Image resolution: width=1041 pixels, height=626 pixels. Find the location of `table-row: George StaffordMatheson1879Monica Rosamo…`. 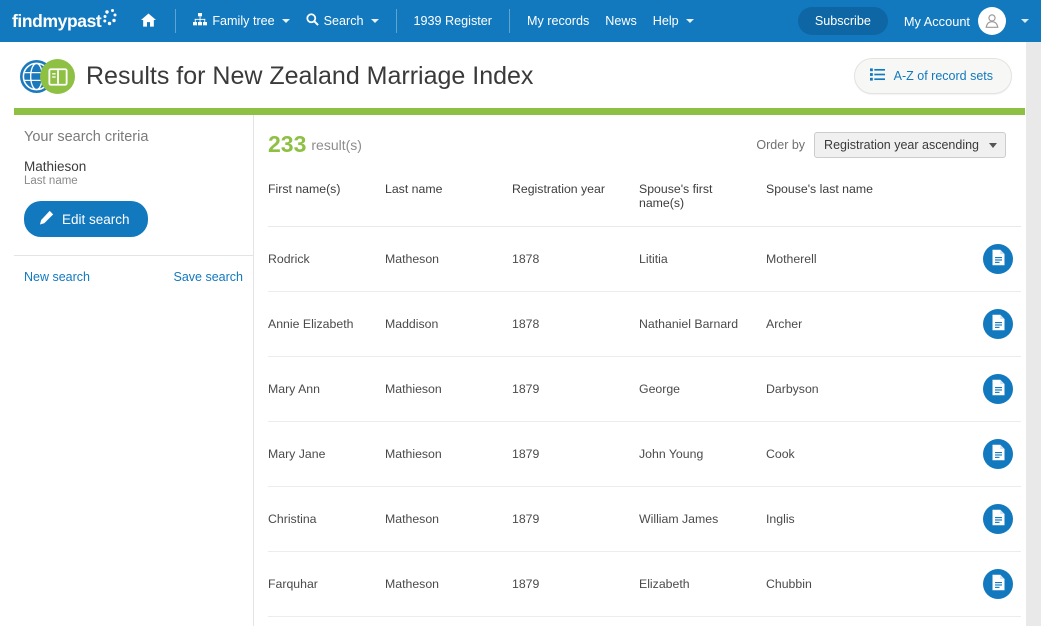

table-row: George StaffordMatheson1879Monica Rosamo… is located at coordinates (644, 621).